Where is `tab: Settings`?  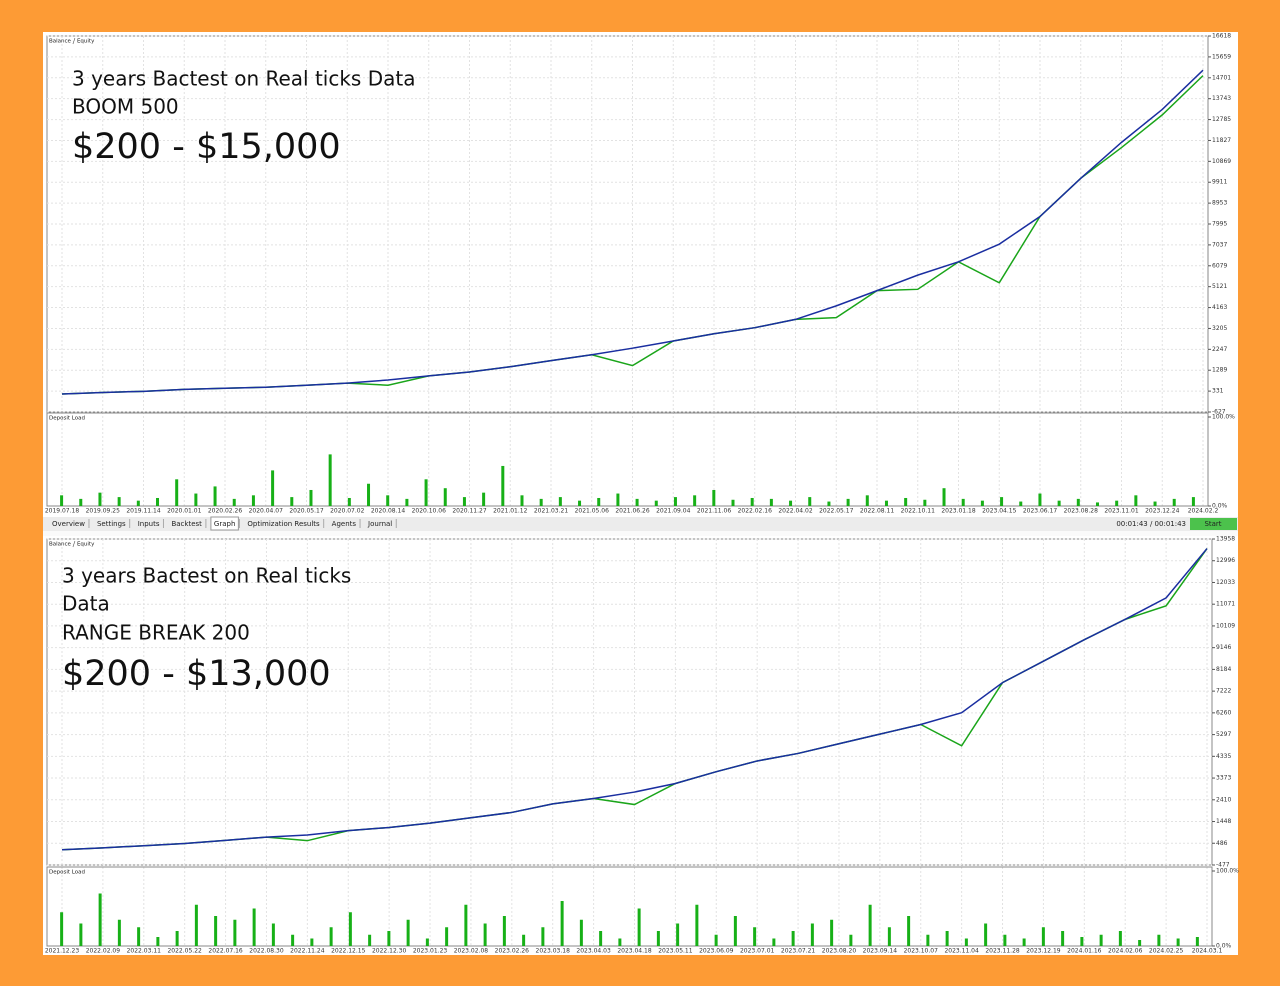
tab: Settings is located at coordinates (111, 524).